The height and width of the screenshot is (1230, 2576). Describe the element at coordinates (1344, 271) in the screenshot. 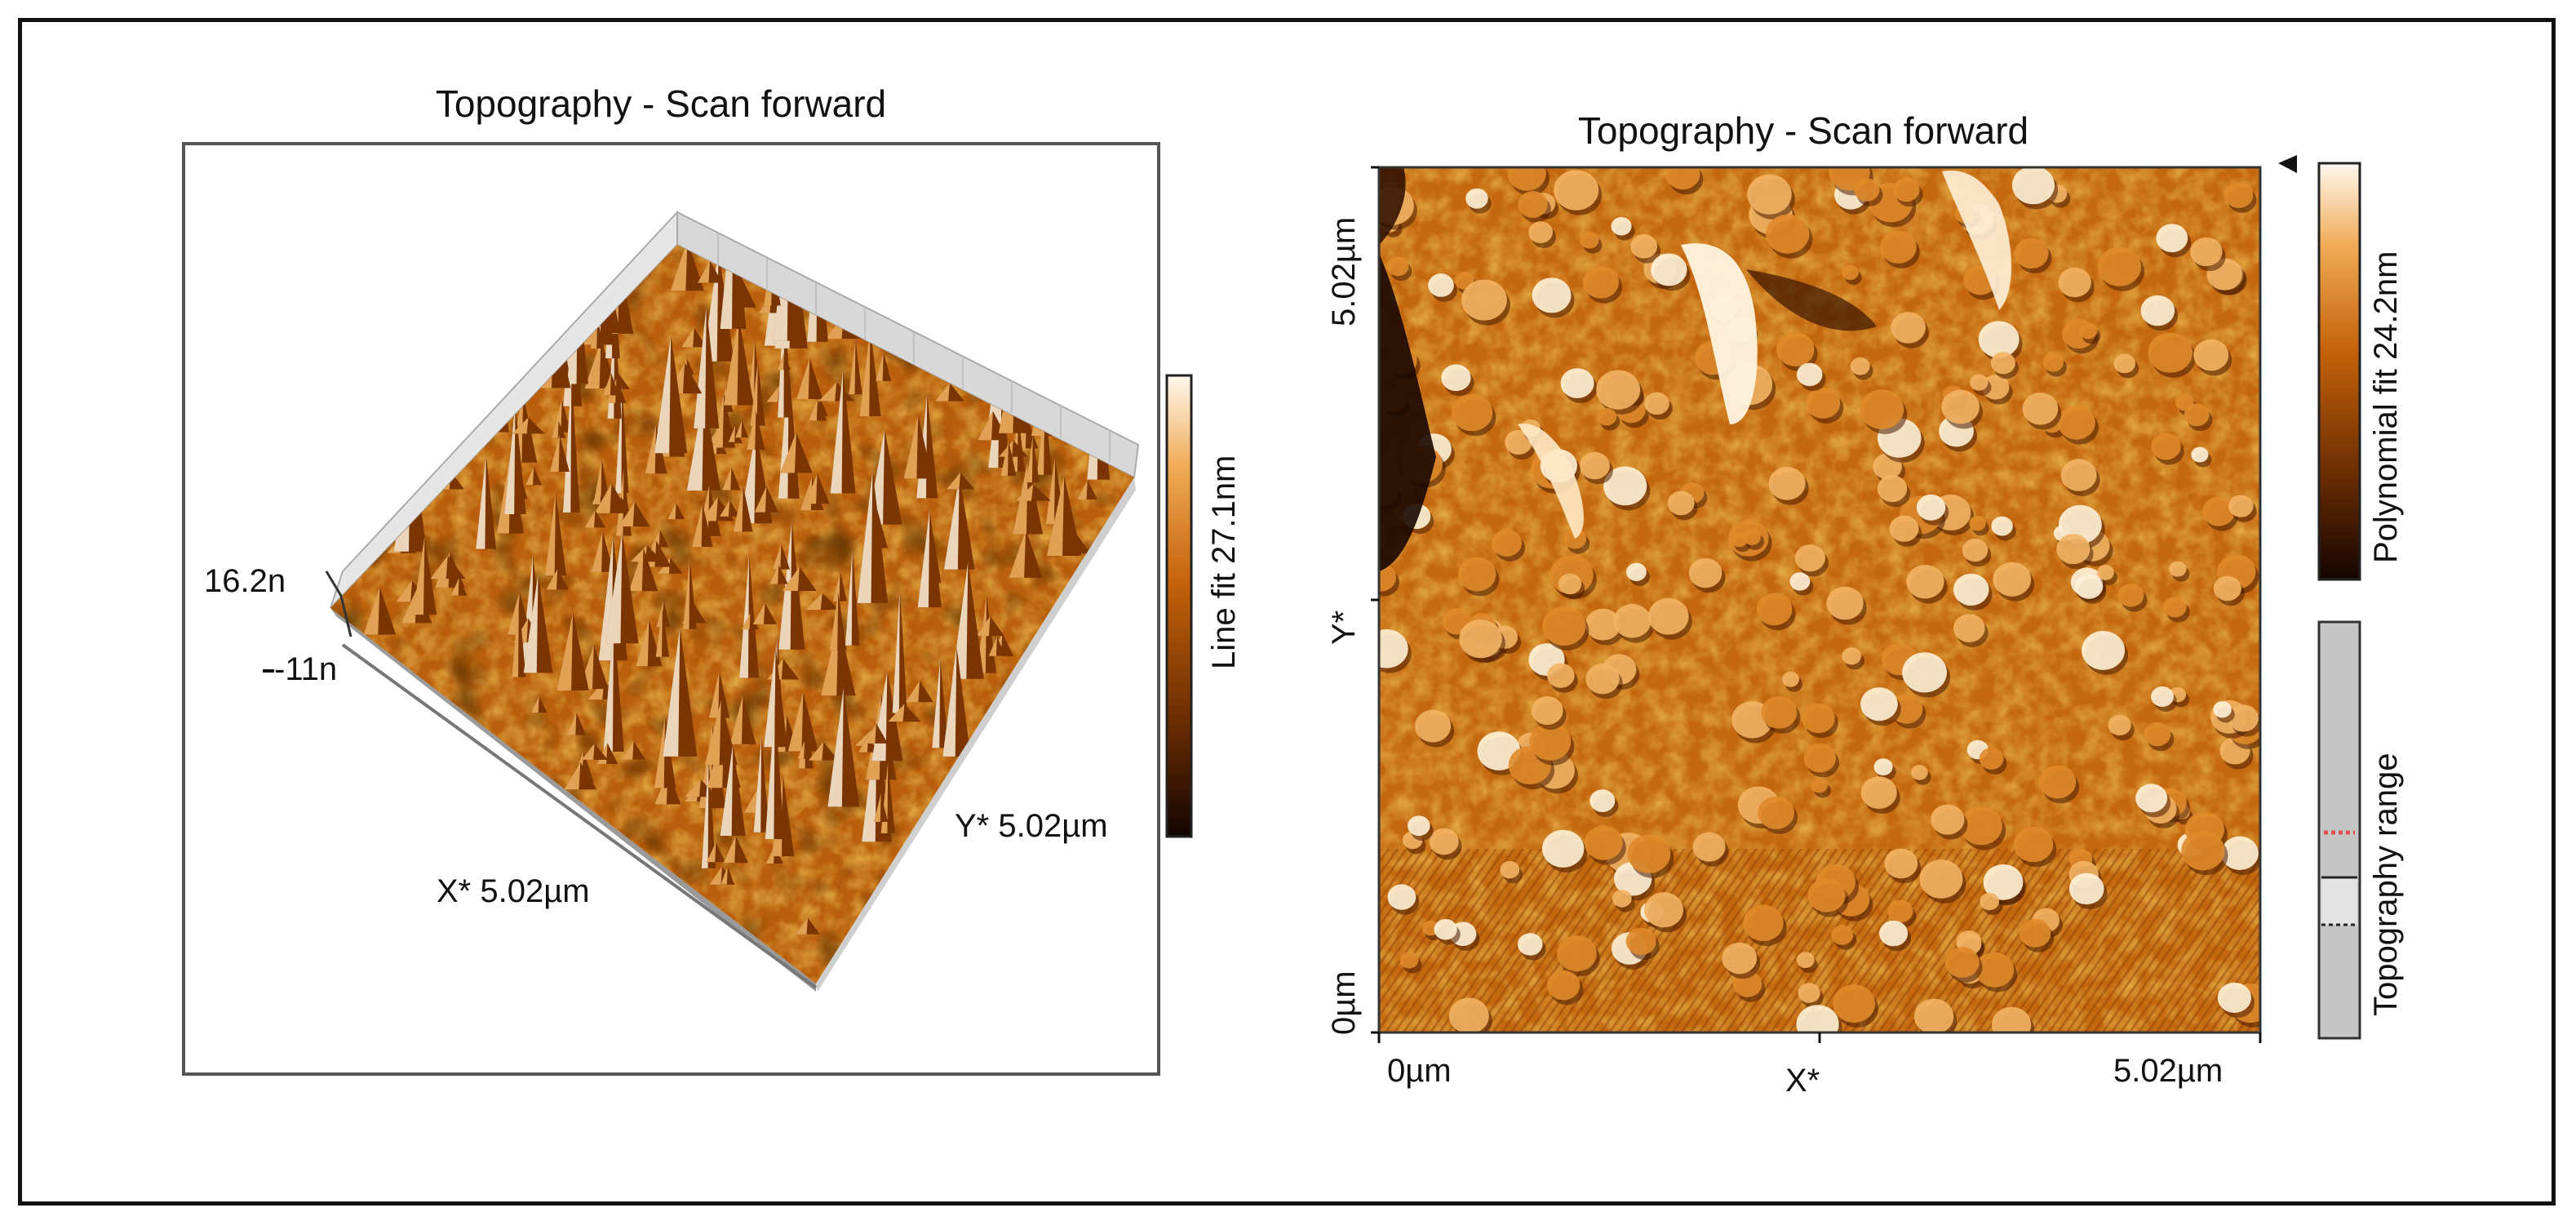

I see `y-top-tick-label: 5.02µm` at that location.